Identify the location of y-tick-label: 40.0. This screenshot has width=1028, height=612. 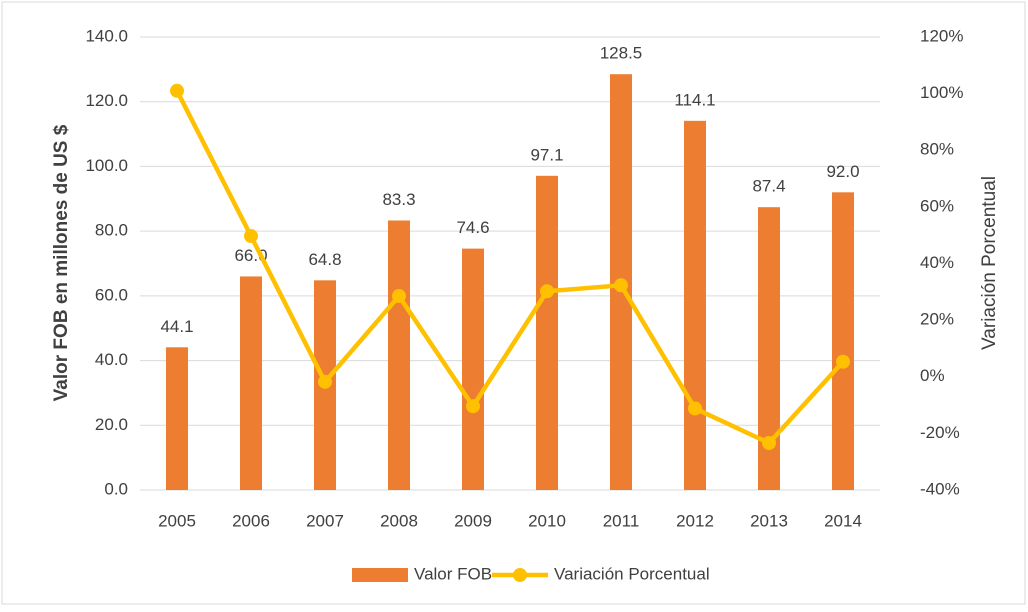
(111, 359).